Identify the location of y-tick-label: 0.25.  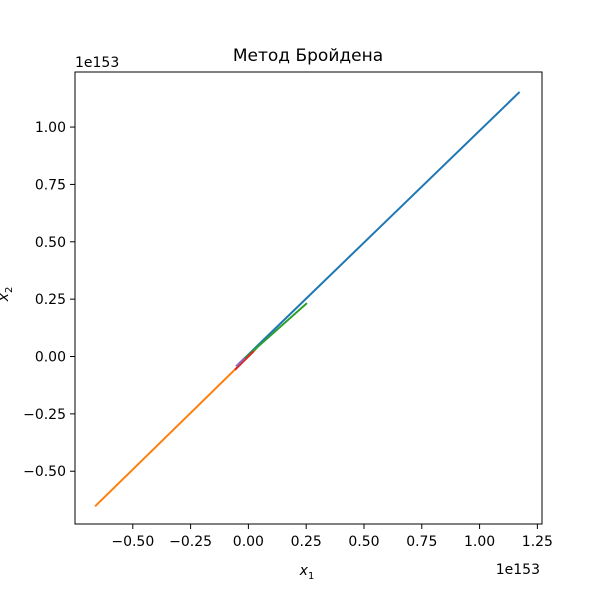
(50, 300).